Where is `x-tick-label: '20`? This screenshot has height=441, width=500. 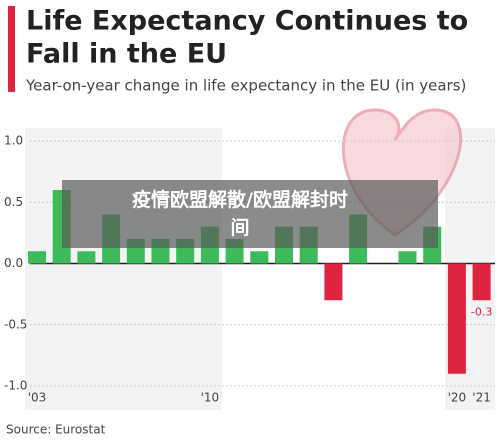
x-tick-label: '20 is located at coordinates (457, 398).